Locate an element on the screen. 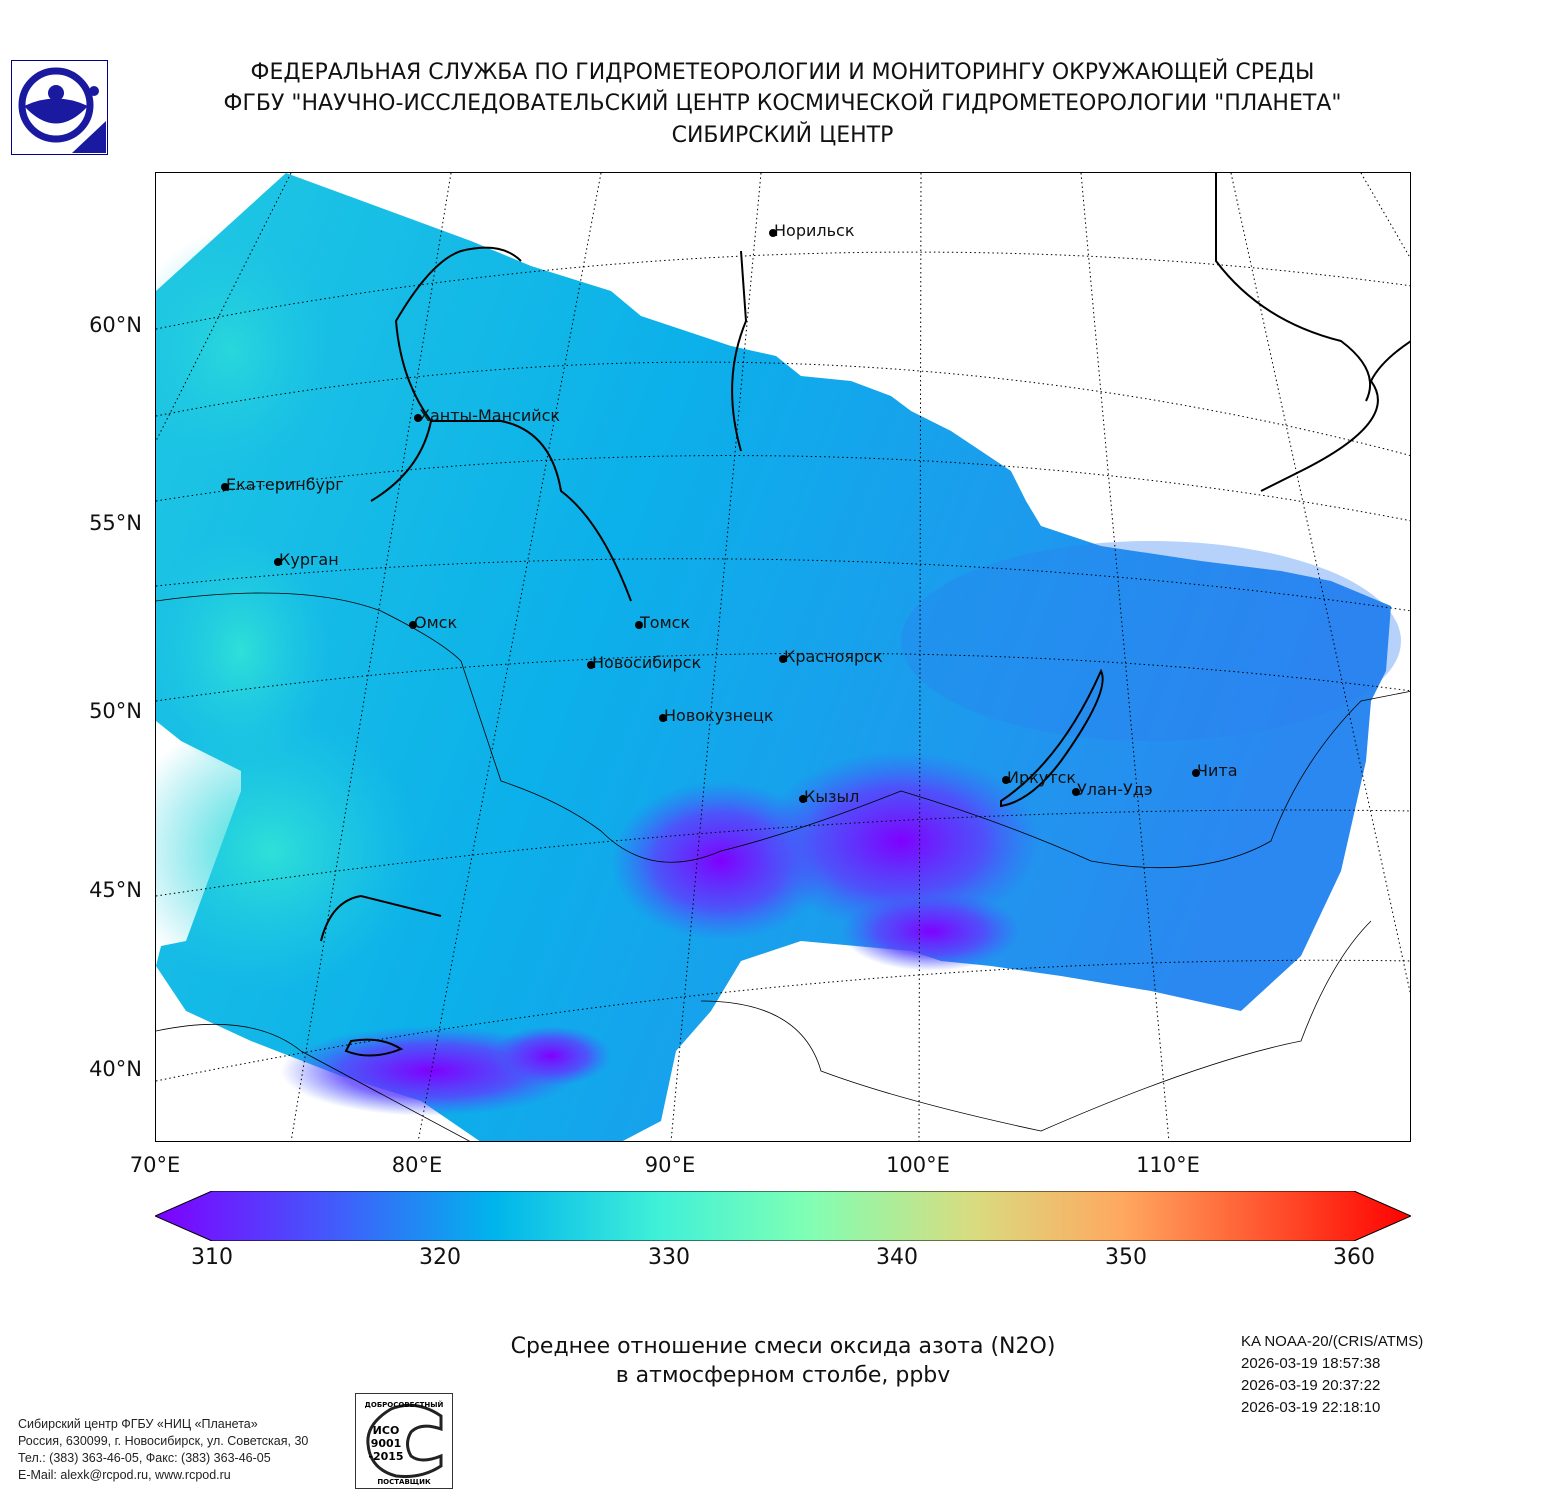  city-label: Томск is located at coordinates (662, 622).